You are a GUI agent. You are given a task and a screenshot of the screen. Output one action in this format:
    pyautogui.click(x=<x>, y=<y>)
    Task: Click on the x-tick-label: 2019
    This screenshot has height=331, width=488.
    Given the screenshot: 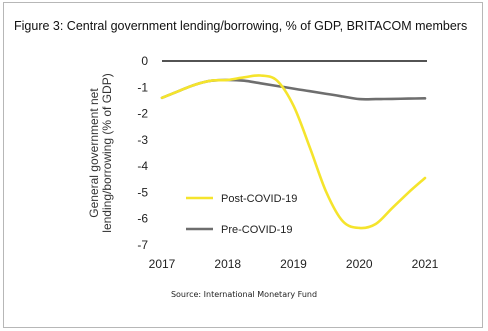 What is the action you would take?
    pyautogui.click(x=293, y=264)
    